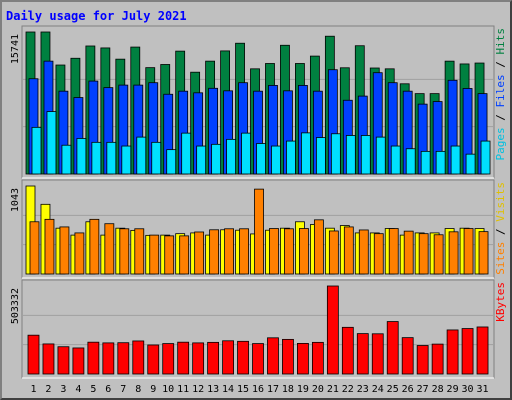 This screenshot has width=512, height=400. Describe the element at coordinates (138, 389) in the screenshot. I see `x-tick-label-day-8: 8` at that location.